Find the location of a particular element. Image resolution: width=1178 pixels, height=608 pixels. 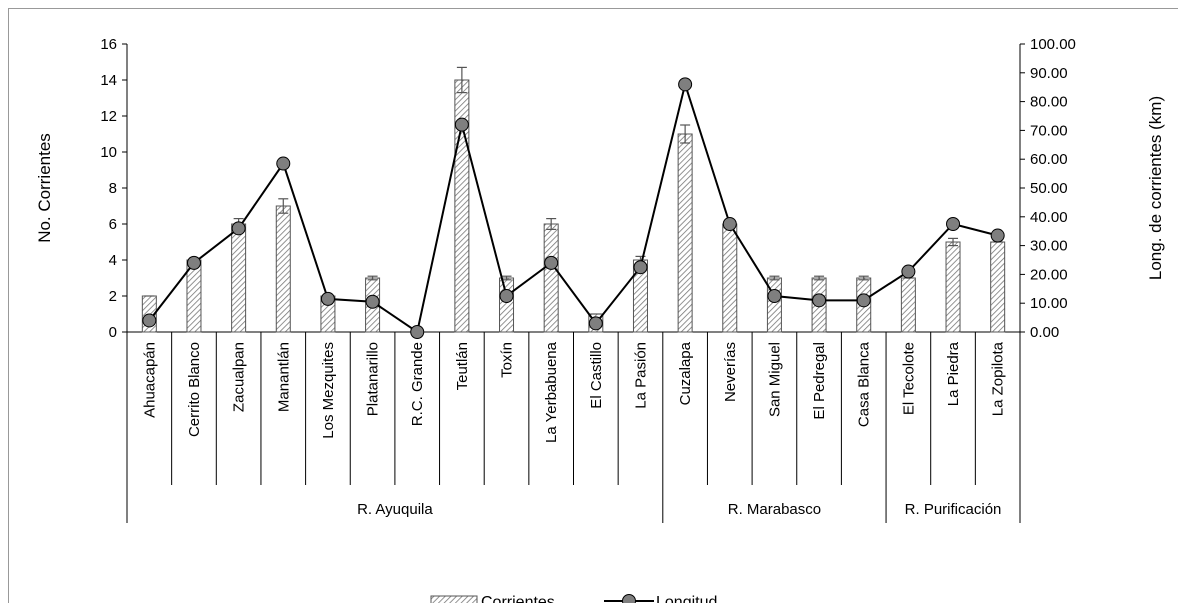

left-tick-label: 10 is located at coordinates (108, 152).